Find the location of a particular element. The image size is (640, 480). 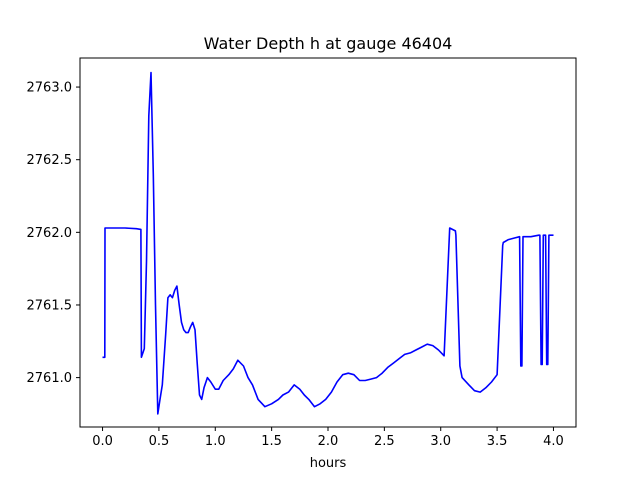

x-axis-label: hours is located at coordinates (328, 463).